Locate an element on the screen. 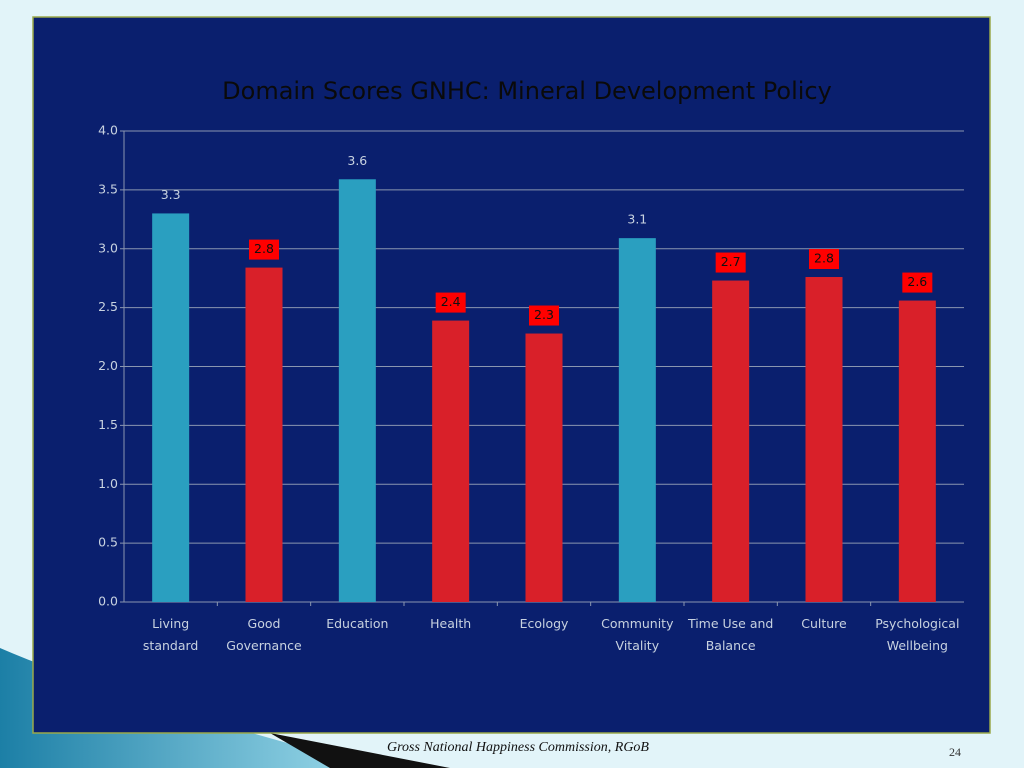 The height and width of the screenshot is (768, 1024). data-label: 2.6 is located at coordinates (917, 281).